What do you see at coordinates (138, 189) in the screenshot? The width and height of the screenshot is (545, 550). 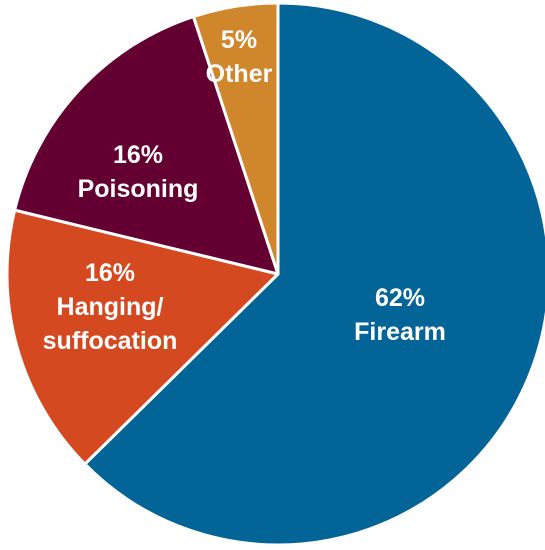 I see `slice-category: Poisoning` at bounding box center [138, 189].